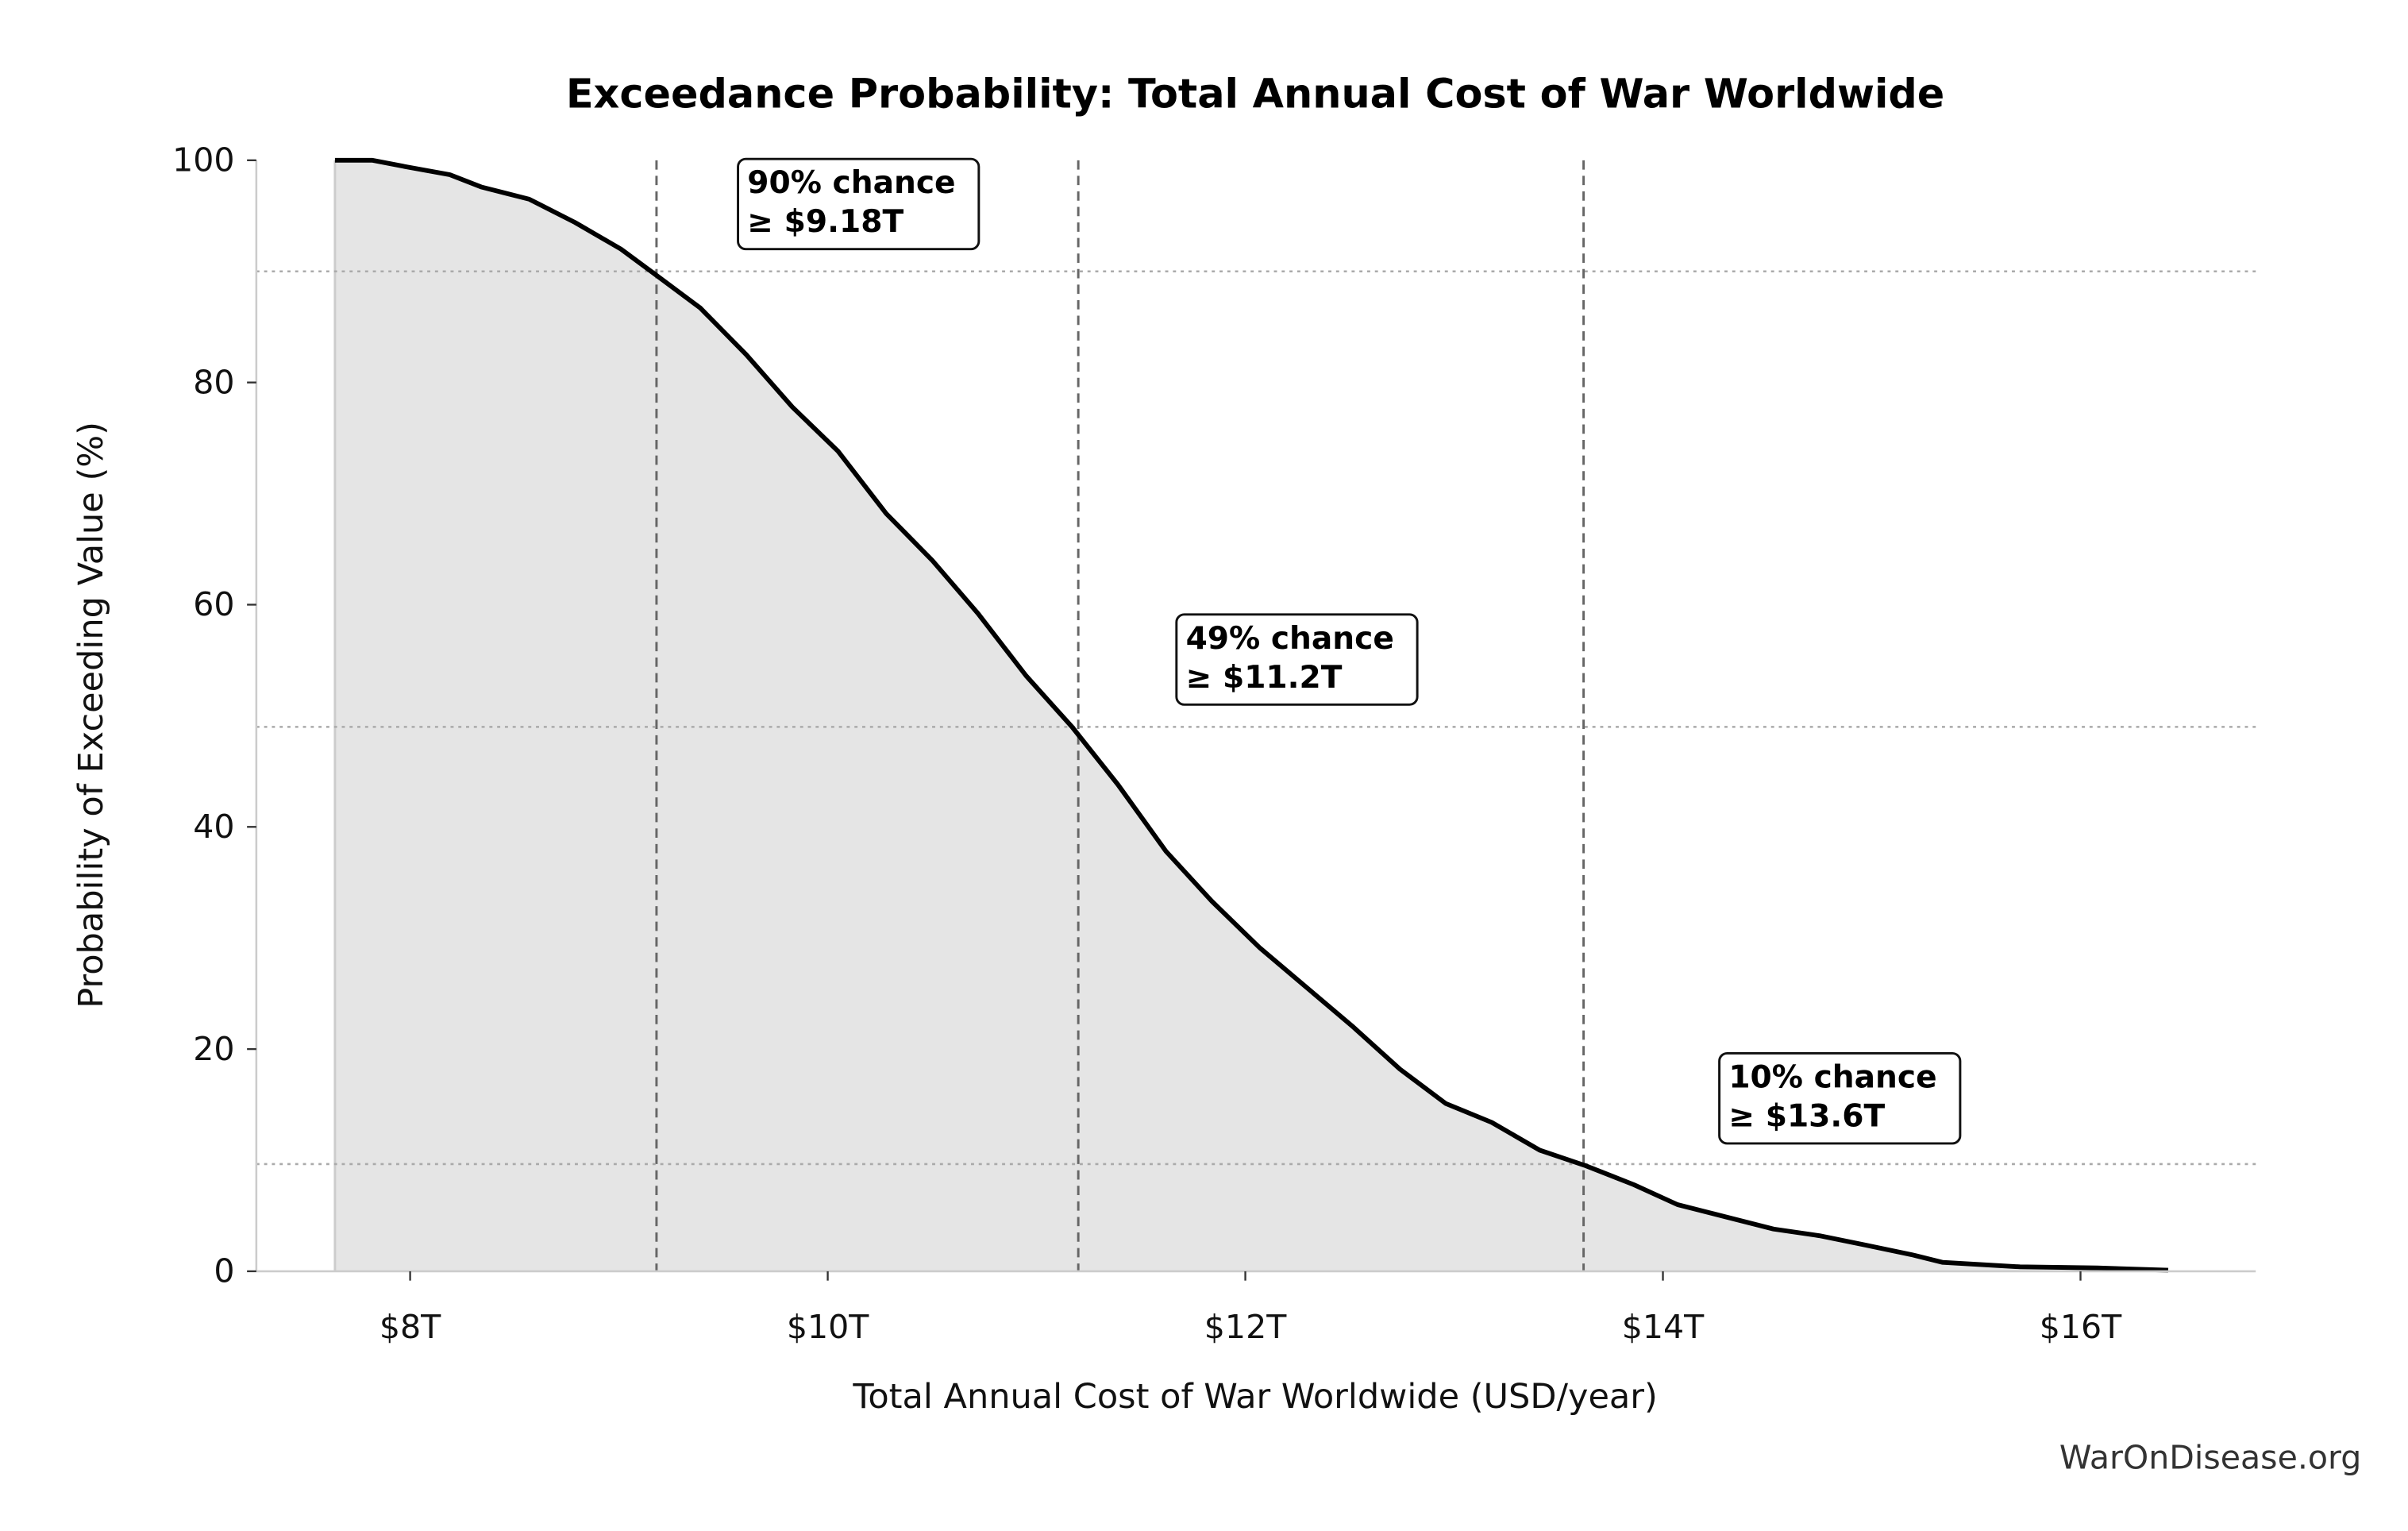 The image size is (2408, 1531). Describe the element at coordinates (2081, 1327) in the screenshot. I see `x-tick-label: $16T` at that location.